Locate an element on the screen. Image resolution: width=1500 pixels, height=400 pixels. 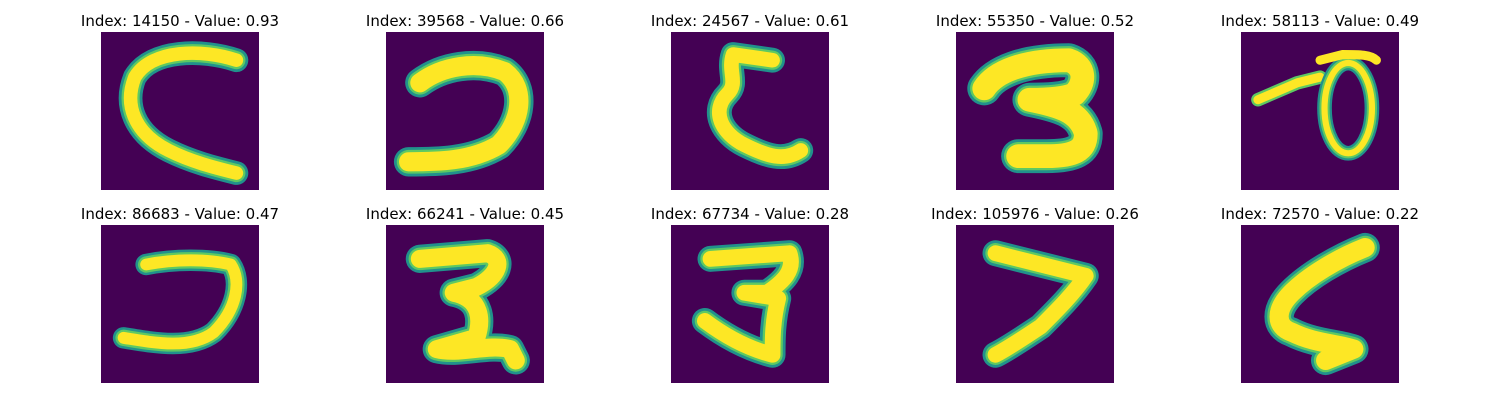
panel-title: Index: 58113 - Value: 0.49 is located at coordinates (1320, 21).